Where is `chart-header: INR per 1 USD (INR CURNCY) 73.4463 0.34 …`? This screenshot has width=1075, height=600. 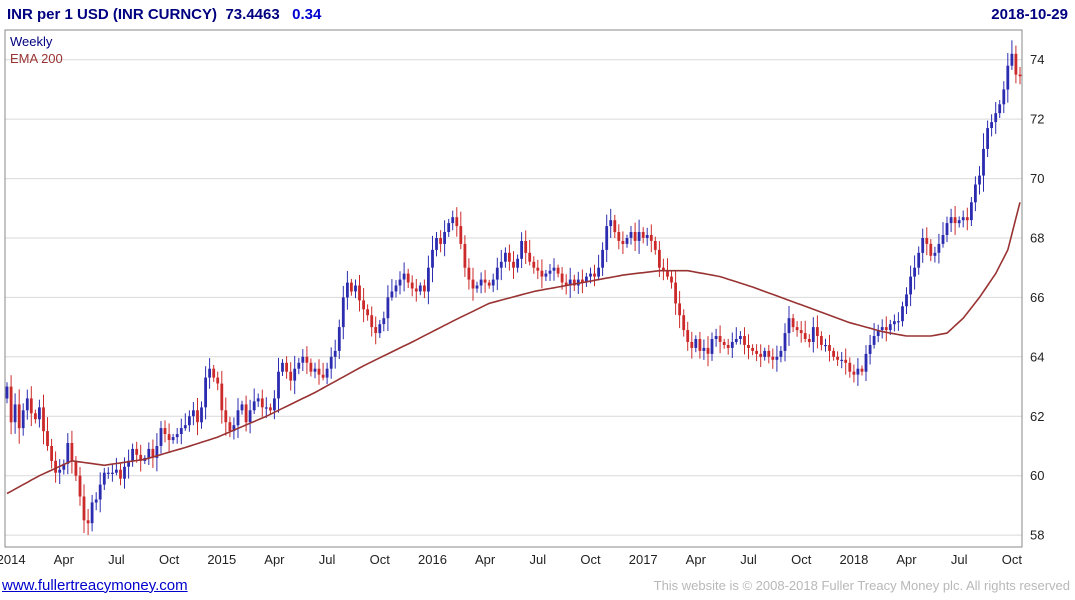
chart-header: INR per 1 USD (INR CURNCY) 73.4463 0.34 … is located at coordinates (537, 14).